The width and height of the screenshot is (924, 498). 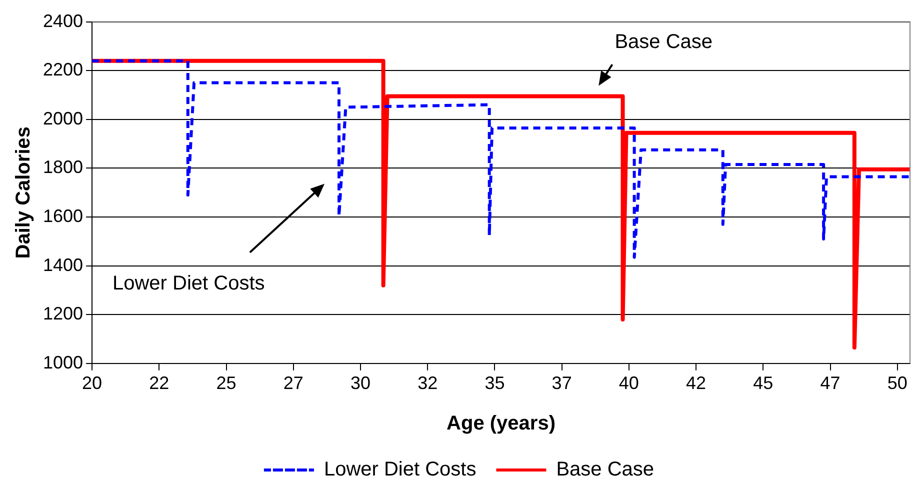 What do you see at coordinates (226, 383) in the screenshot?
I see `x-tick-label: 25` at bounding box center [226, 383].